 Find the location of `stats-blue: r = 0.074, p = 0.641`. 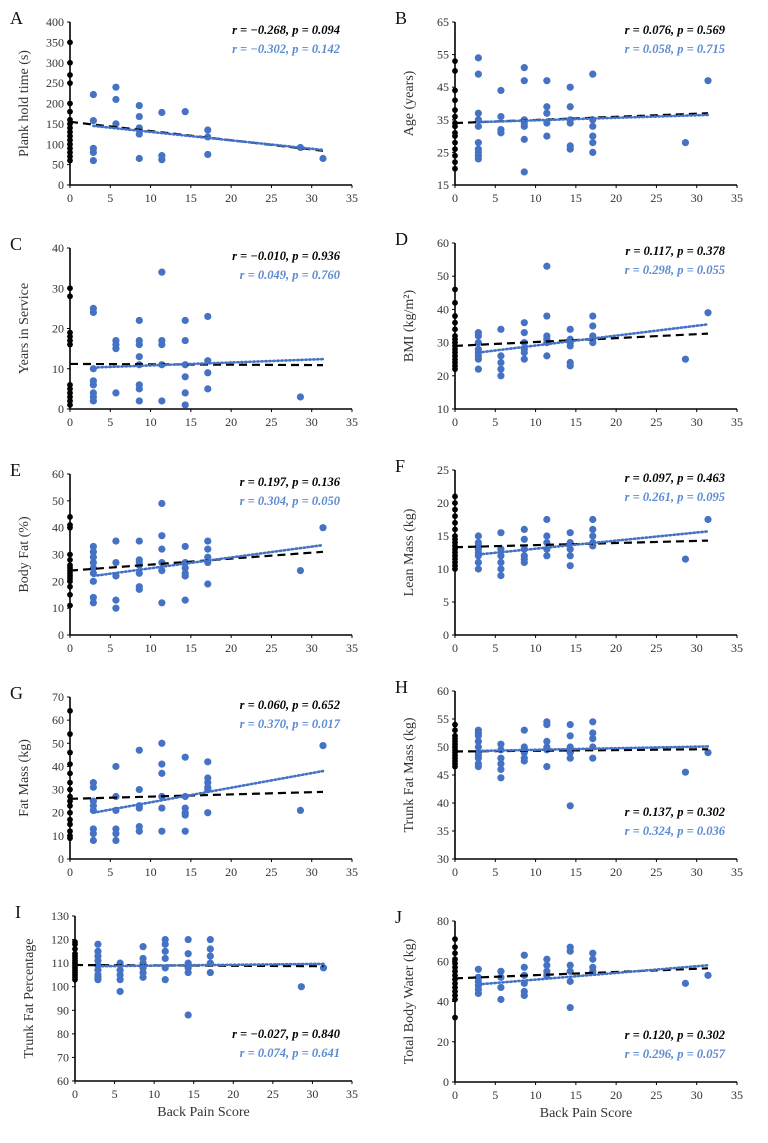

stats-blue: r = 0.074, p = 0.641 is located at coordinates (290, 1053).